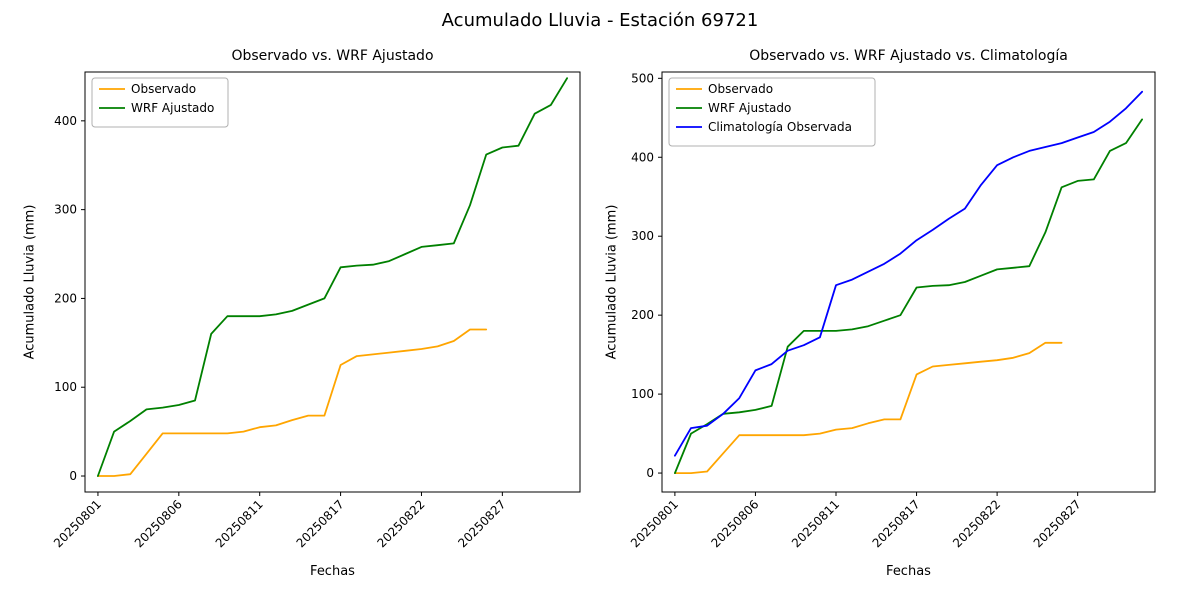 This screenshot has width=1200, height=600. What do you see at coordinates (908, 571) in the screenshot?
I see `right-x-axis-label: Fechas` at bounding box center [908, 571].